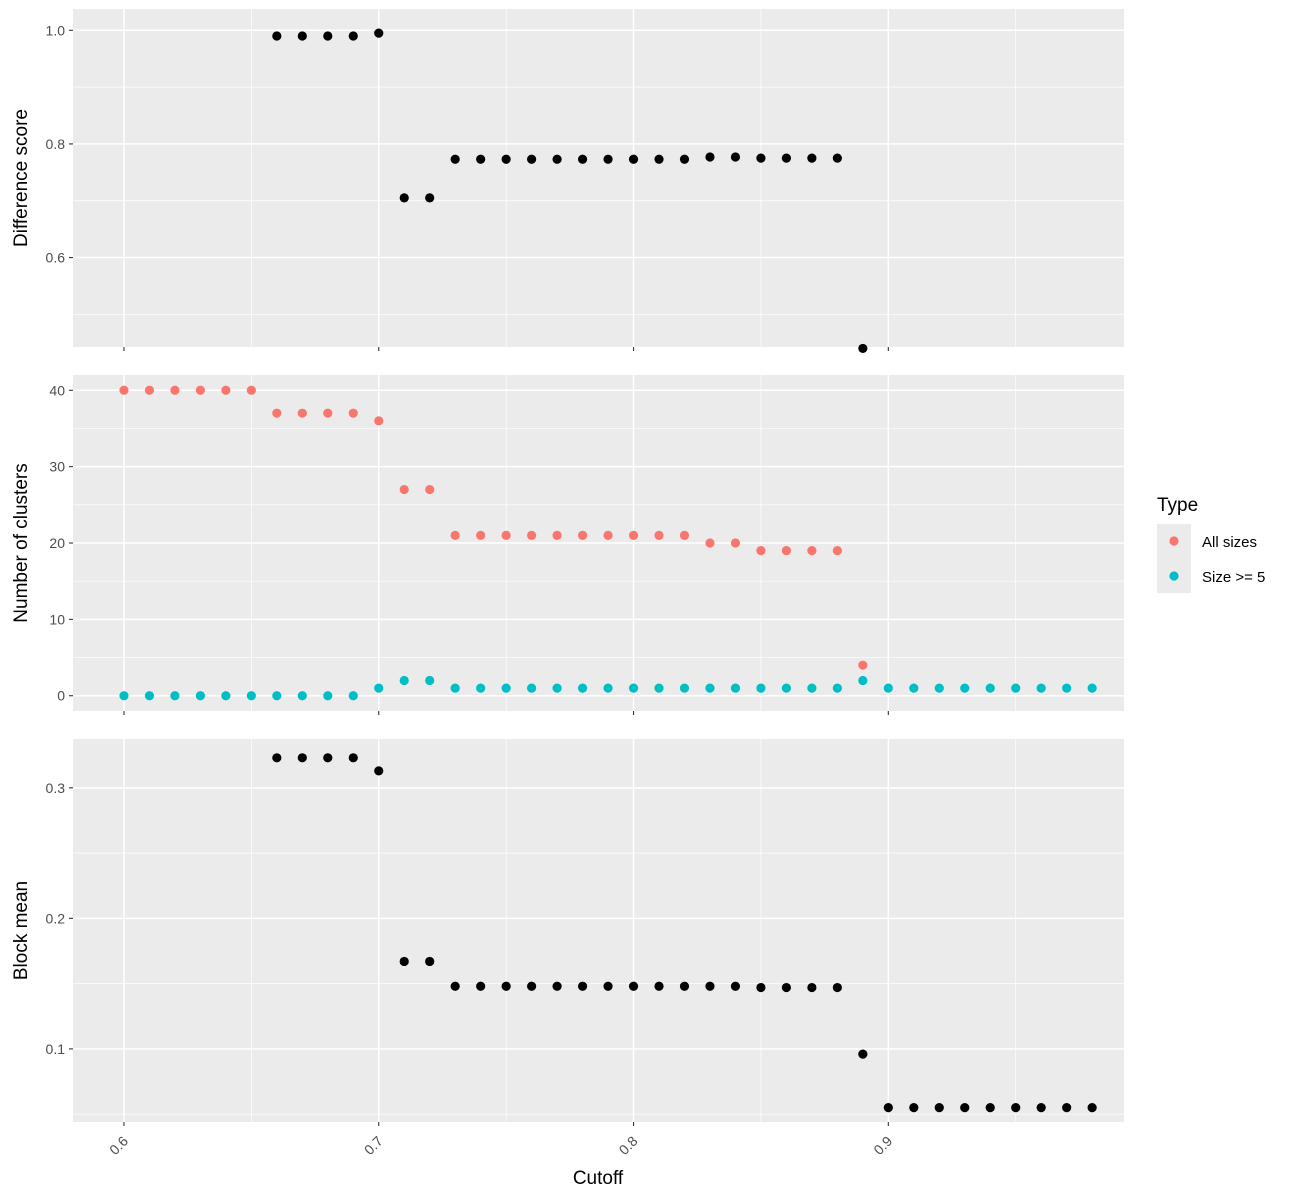 The image size is (1300, 1200). Describe the element at coordinates (493, 527) in the screenshot. I see `series-all-sizes` at that location.